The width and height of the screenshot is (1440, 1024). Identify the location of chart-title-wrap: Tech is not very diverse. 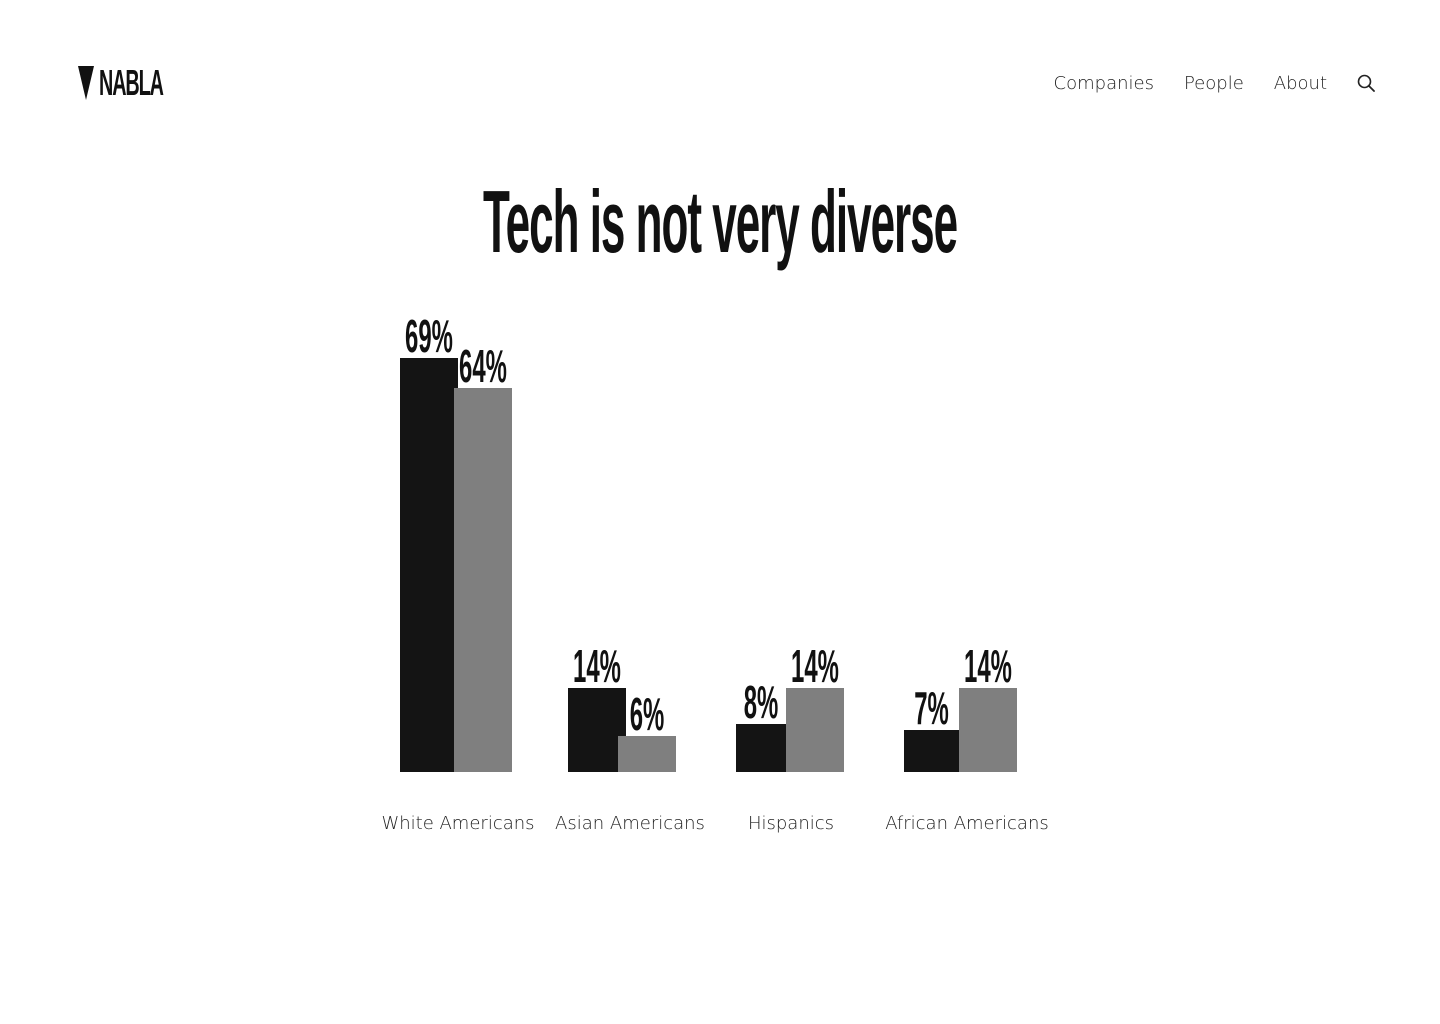
(720, 222).